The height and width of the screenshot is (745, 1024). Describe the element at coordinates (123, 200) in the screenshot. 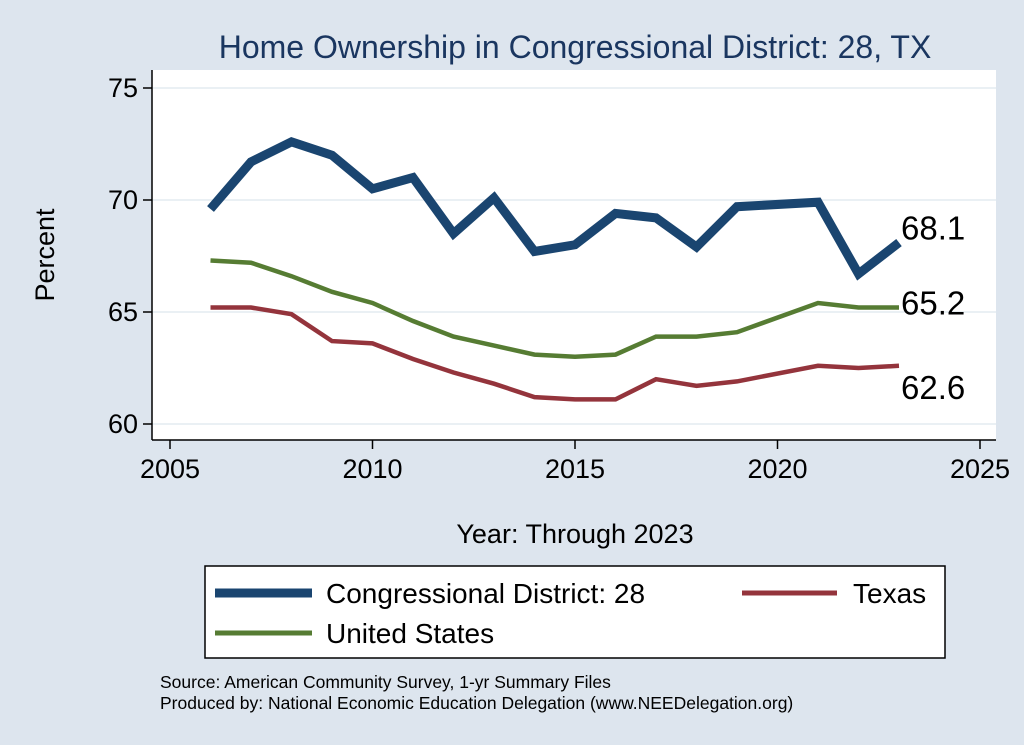

I see `y-tick-label: 70` at that location.